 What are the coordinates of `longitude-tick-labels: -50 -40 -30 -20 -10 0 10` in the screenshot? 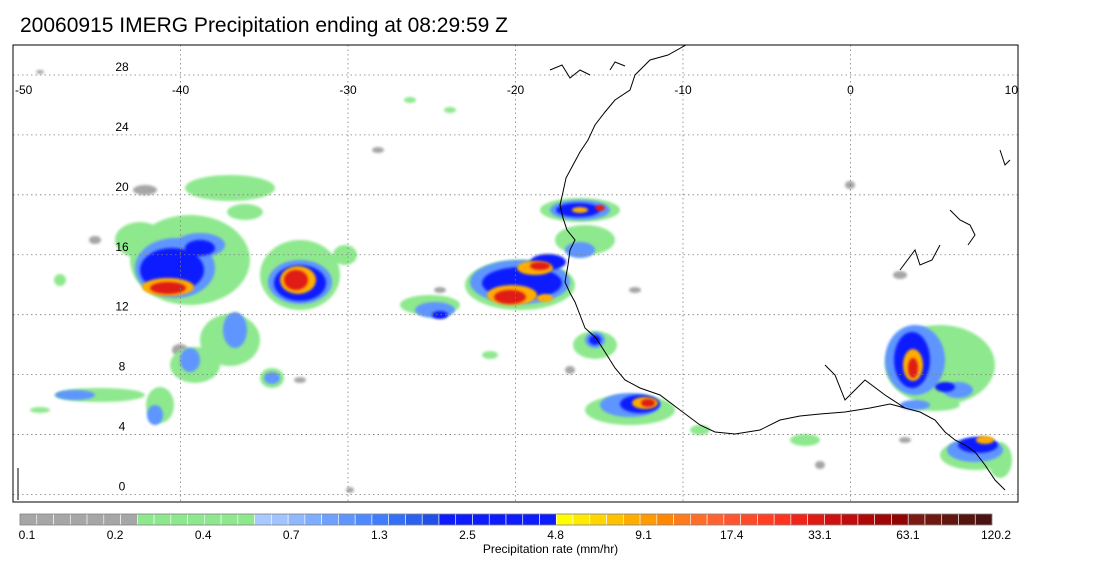 It's located at (516, 90).